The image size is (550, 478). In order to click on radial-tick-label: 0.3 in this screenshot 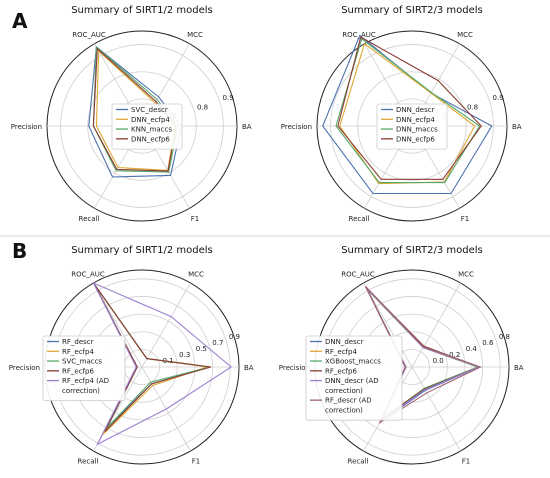, I will do `click(184, 355)`.